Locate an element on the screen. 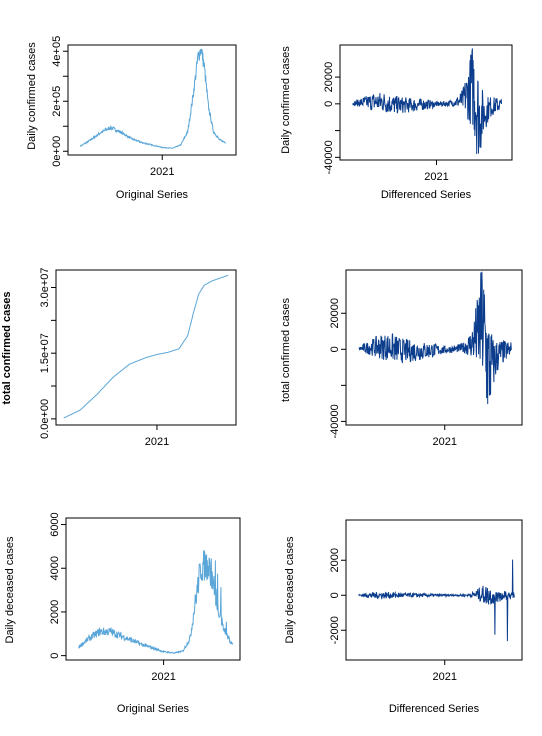  series-line-p4 is located at coordinates (435, 338).